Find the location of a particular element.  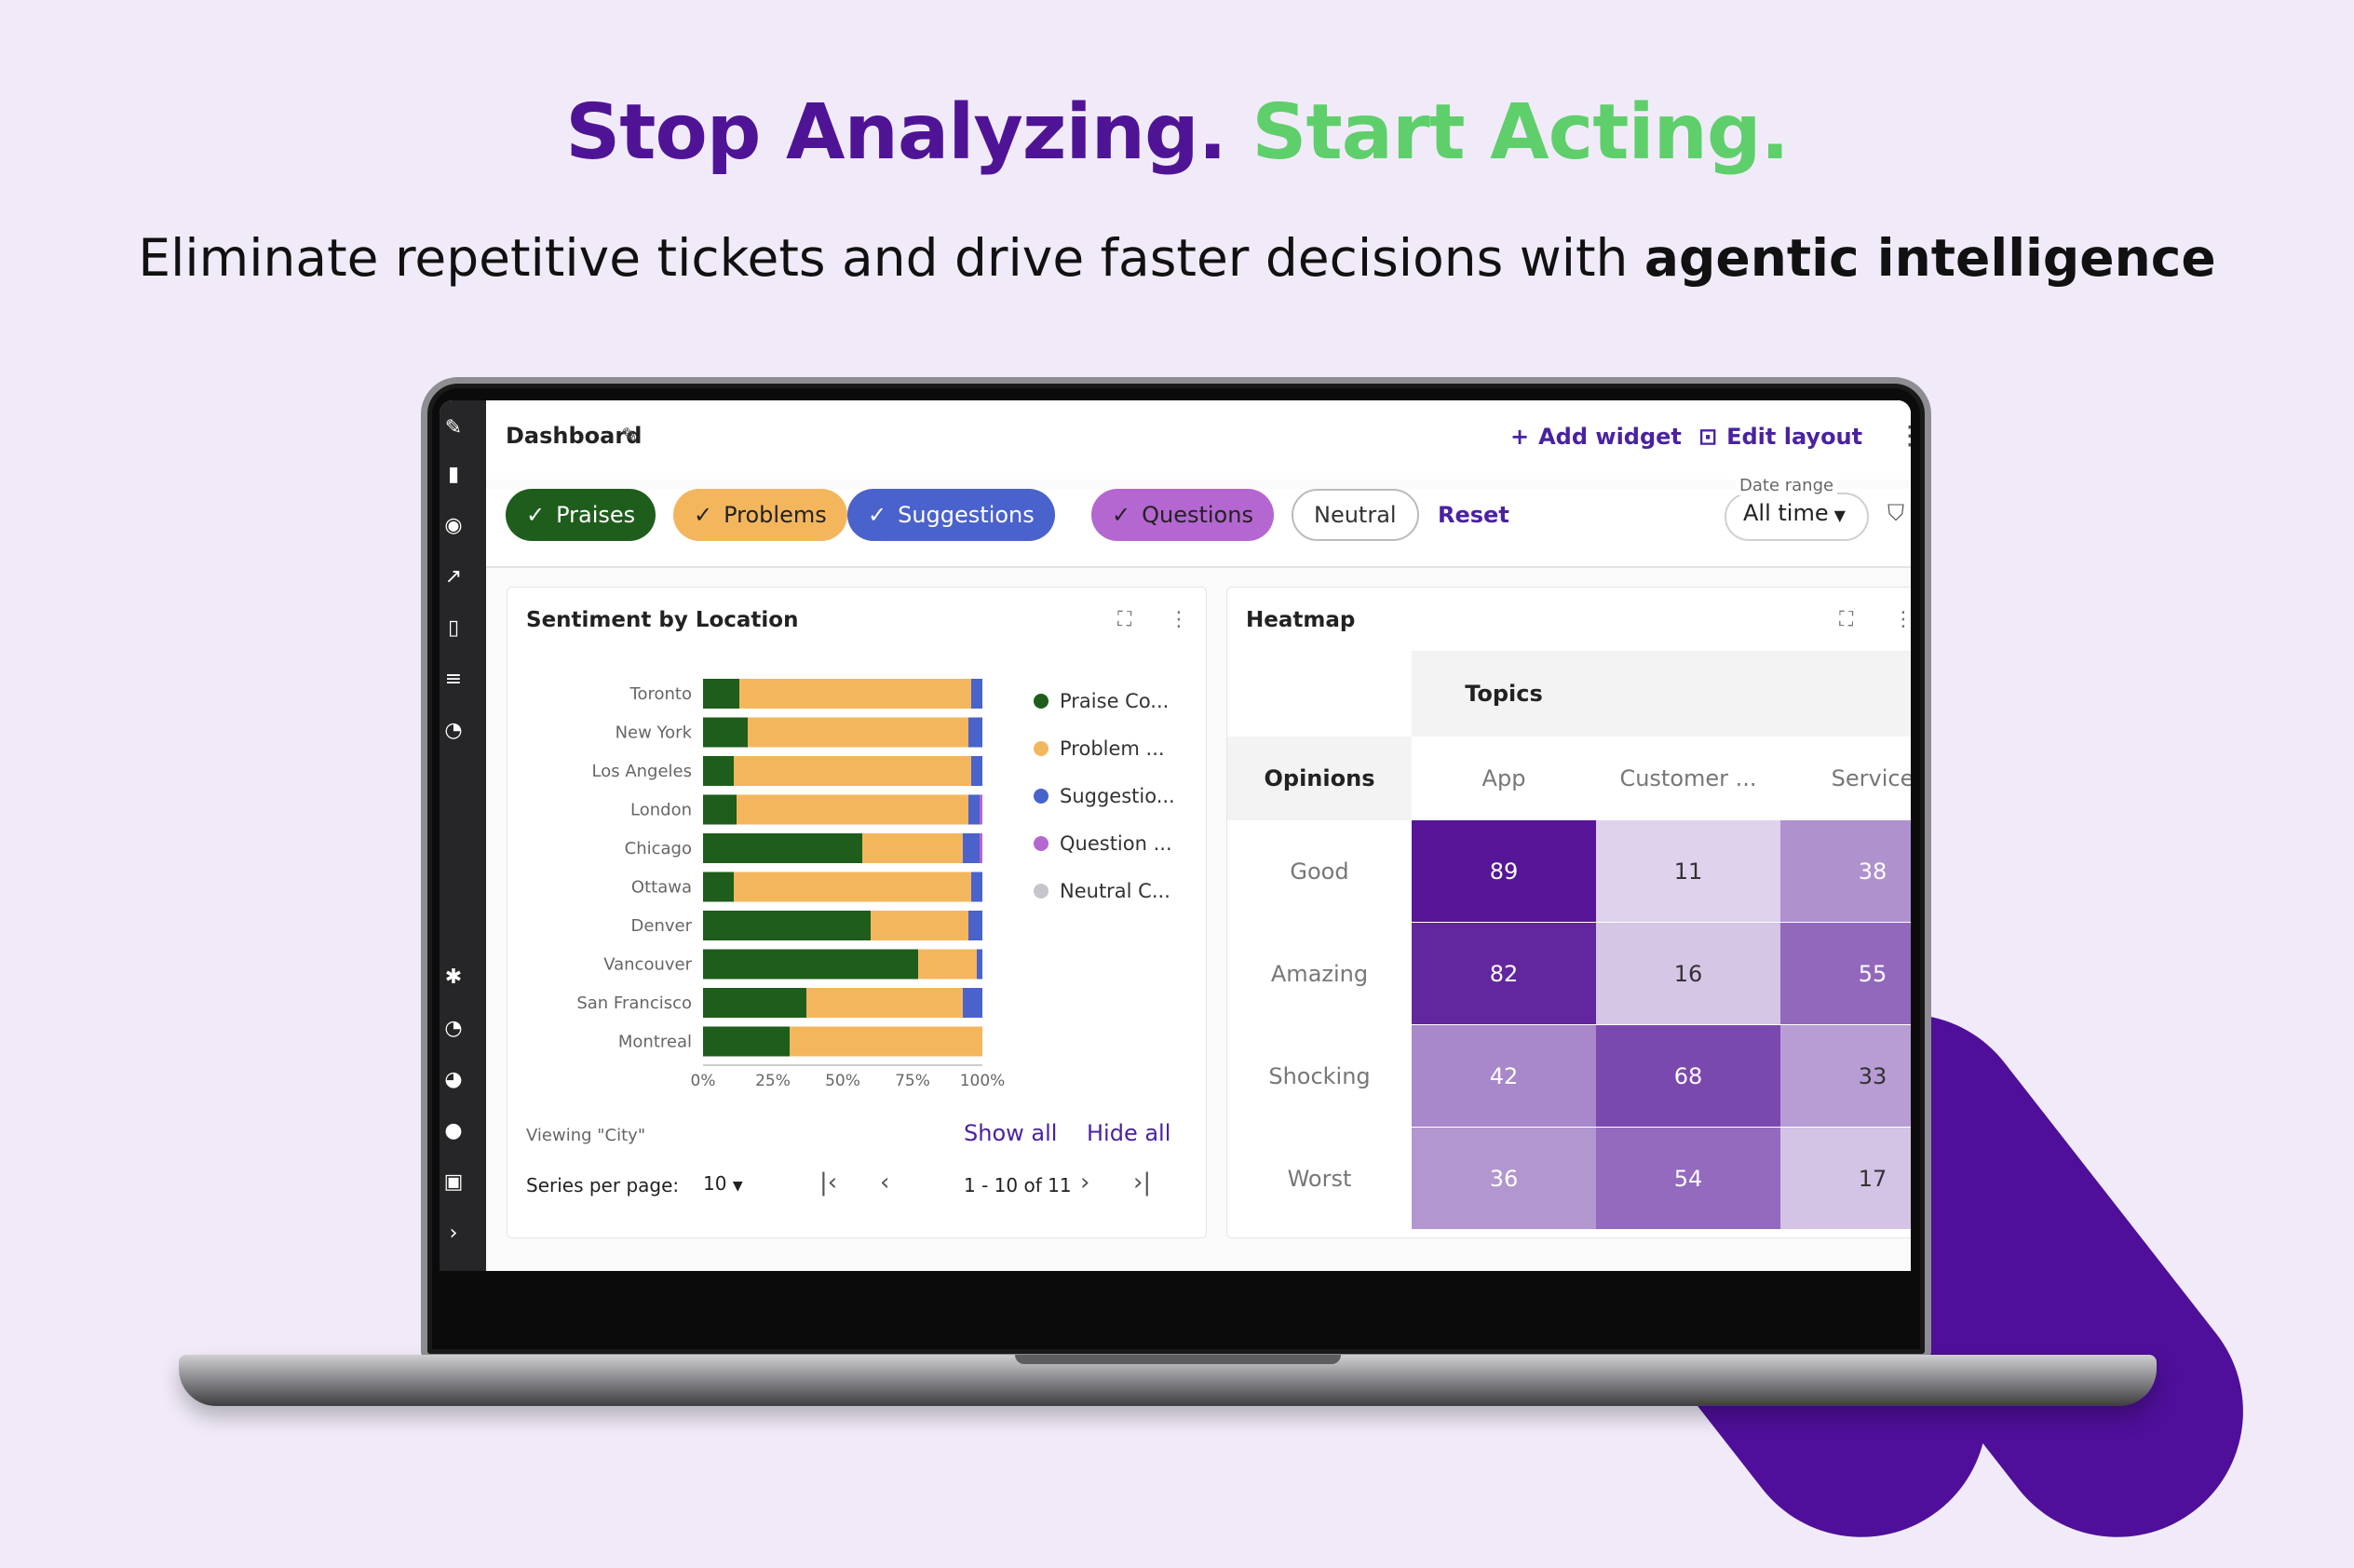

user-icon: ● is located at coordinates (453, 1131).